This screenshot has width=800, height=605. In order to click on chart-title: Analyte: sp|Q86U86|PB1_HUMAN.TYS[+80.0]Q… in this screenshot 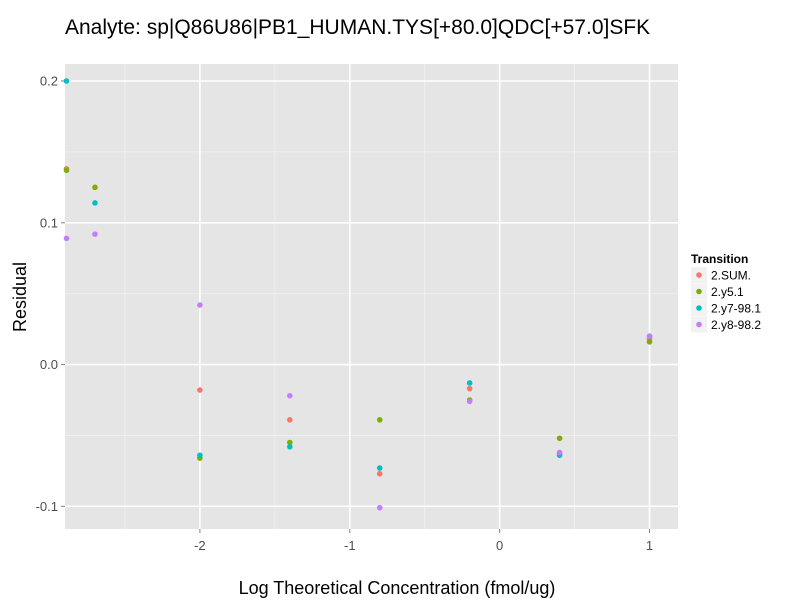, I will do `click(357, 27)`.